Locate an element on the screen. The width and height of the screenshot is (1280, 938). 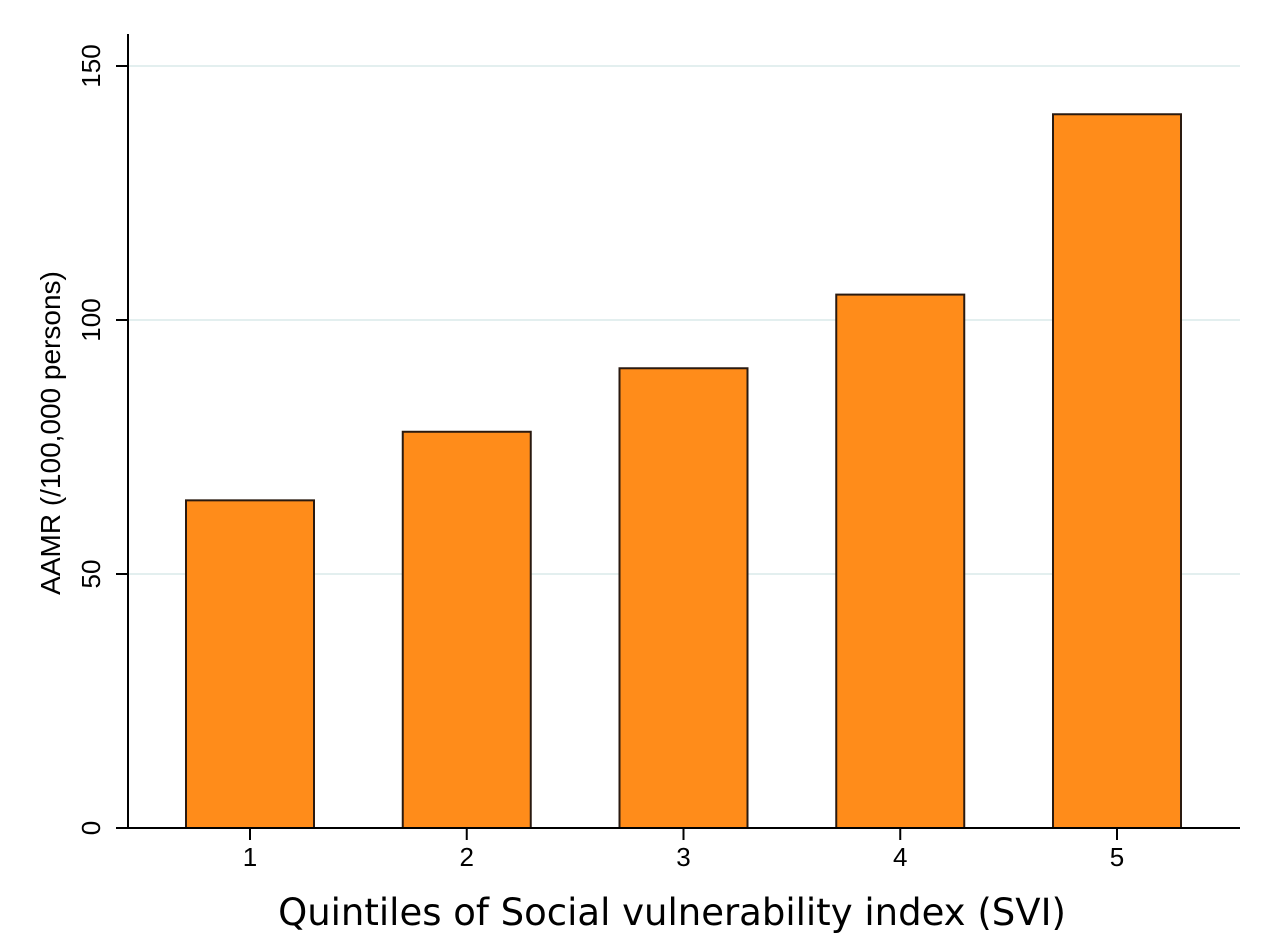
x-tick-label: 4 is located at coordinates (900, 857).